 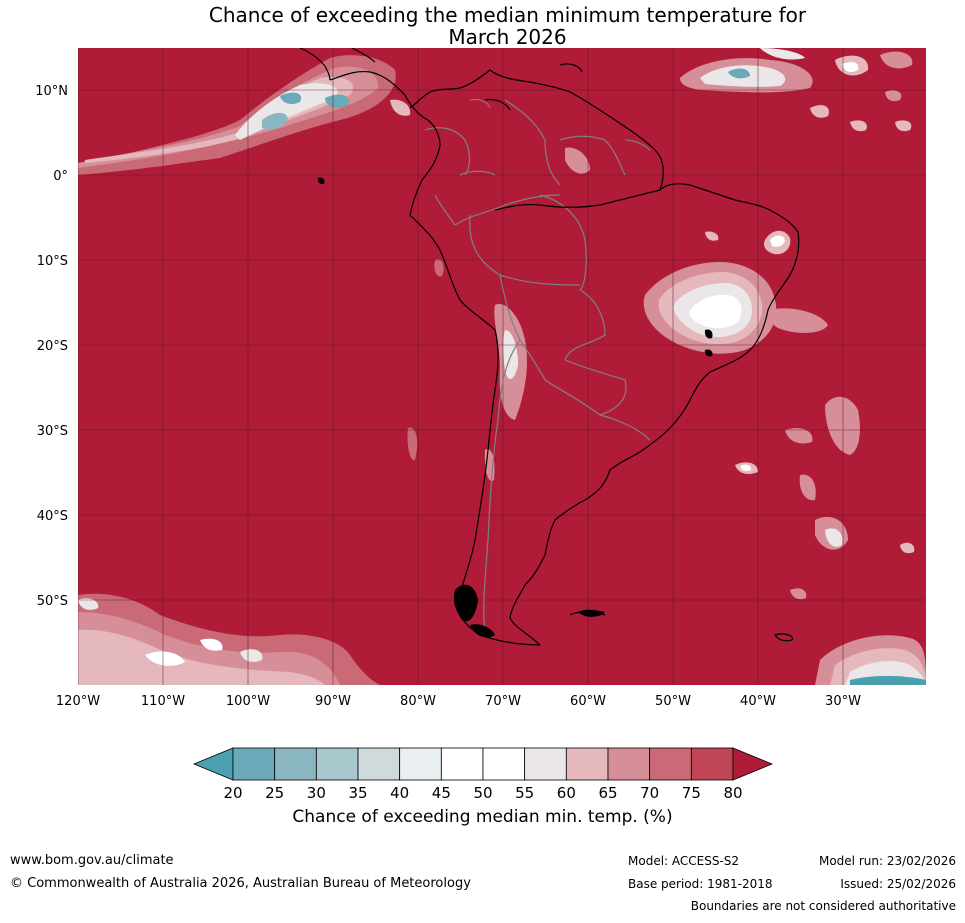 What do you see at coordinates (92, 860) in the screenshot?
I see `website-link: www.bom.gov.au/climate` at bounding box center [92, 860].